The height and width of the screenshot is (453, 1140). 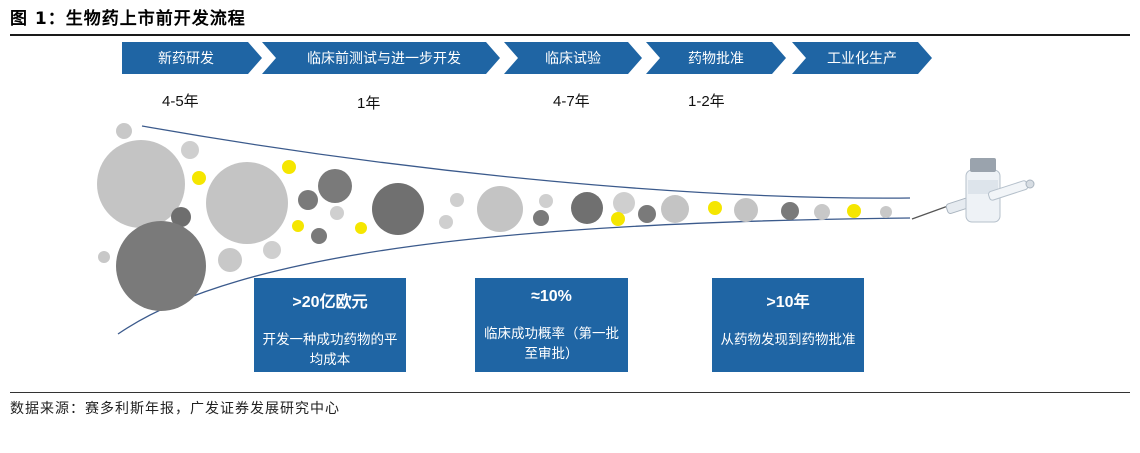 I want to click on step-arrow-2: 临床前测试与进一步开发, so click(x=381, y=58).